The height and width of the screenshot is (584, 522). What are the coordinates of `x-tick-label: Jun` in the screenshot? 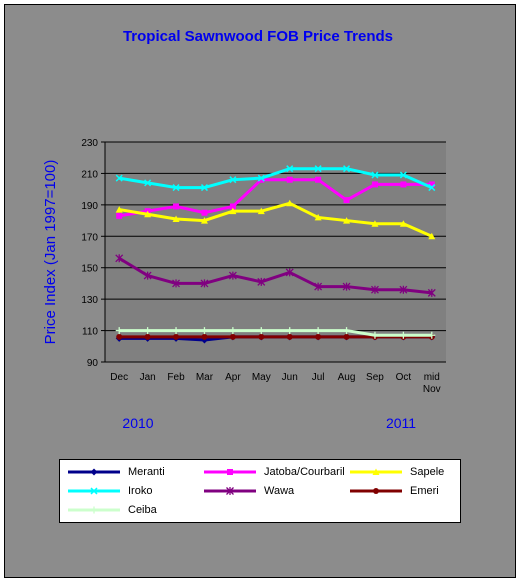 It's located at (290, 377).